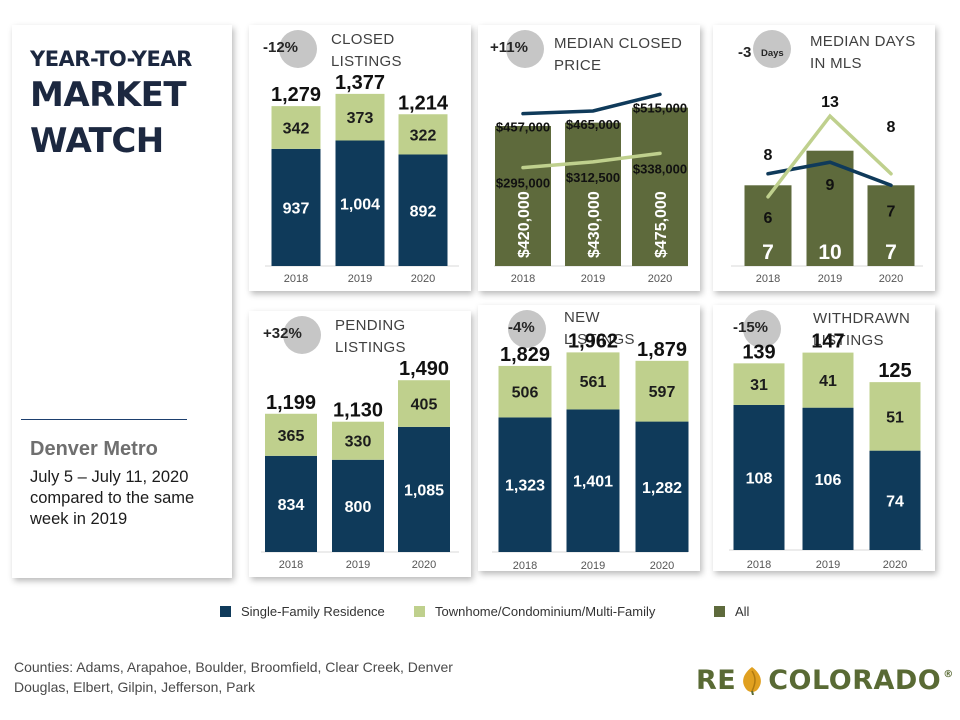 The image size is (960, 720). Describe the element at coordinates (891, 225) in the screenshot. I see `bar-all` at that location.